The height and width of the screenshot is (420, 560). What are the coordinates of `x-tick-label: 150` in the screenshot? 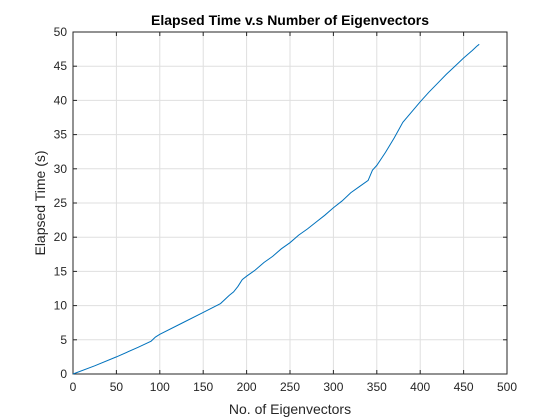 It's located at (203, 387).